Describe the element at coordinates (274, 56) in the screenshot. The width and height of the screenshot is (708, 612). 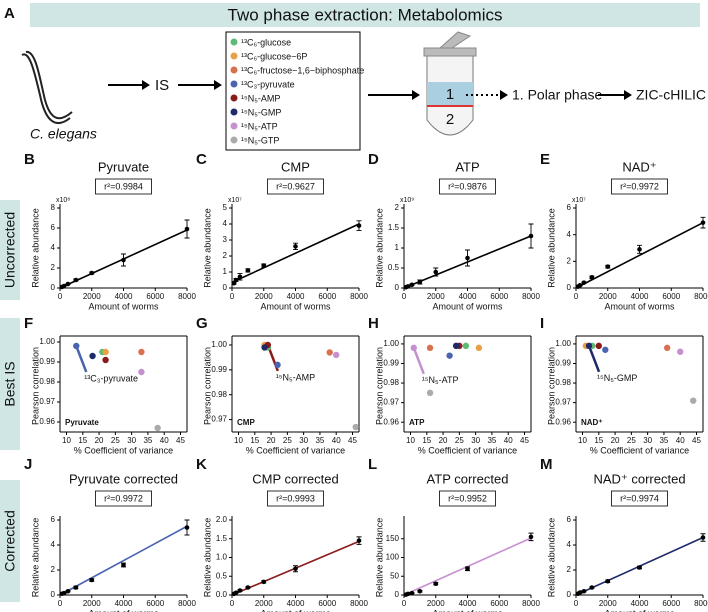
I see `legend-label: ¹³C₆-glucose−6P` at that location.